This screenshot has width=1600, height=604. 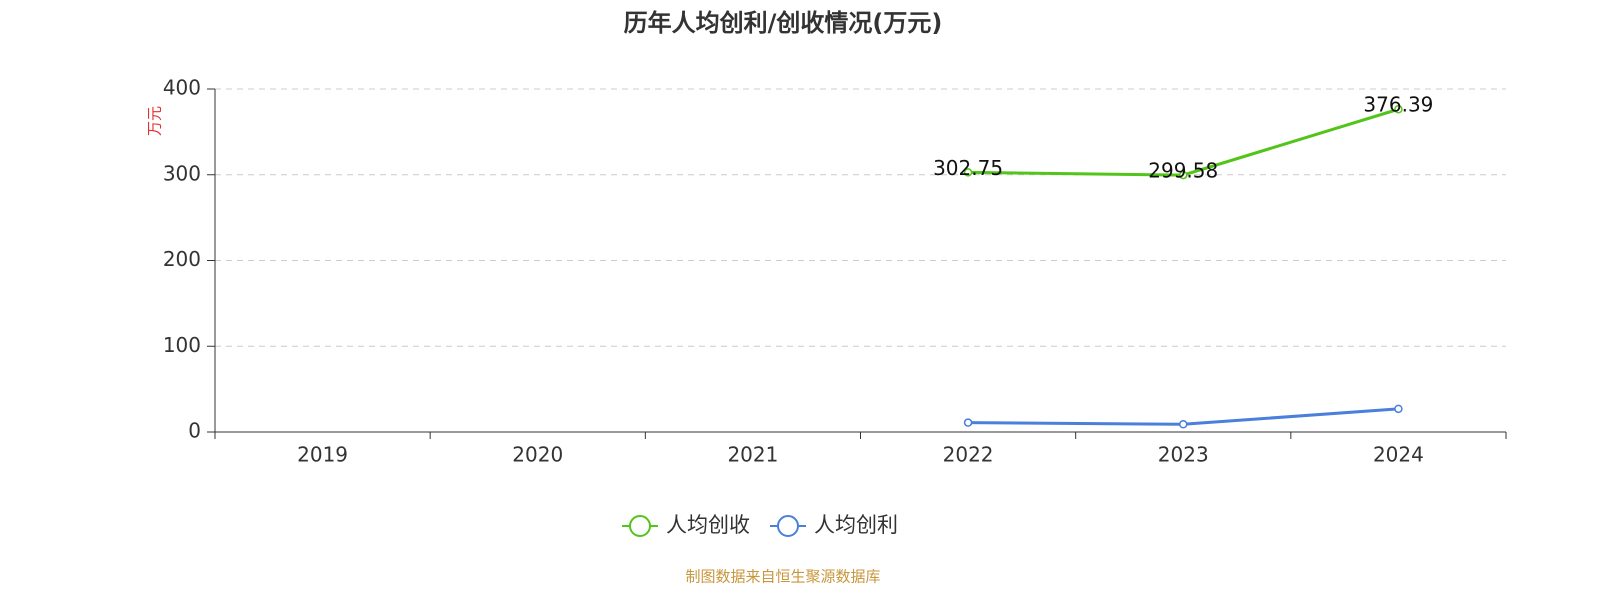 What do you see at coordinates (968, 455) in the screenshot?
I see `x-tick-label: 2022` at bounding box center [968, 455].